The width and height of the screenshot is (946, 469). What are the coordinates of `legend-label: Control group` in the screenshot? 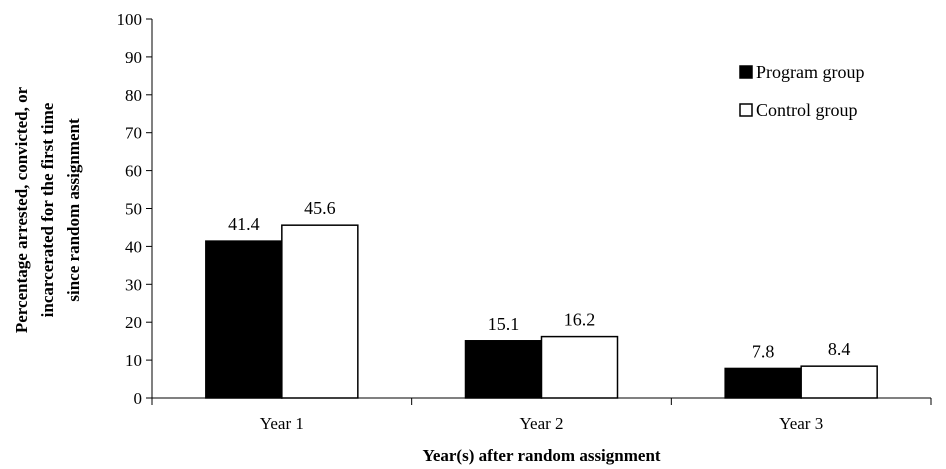 It's located at (807, 110).